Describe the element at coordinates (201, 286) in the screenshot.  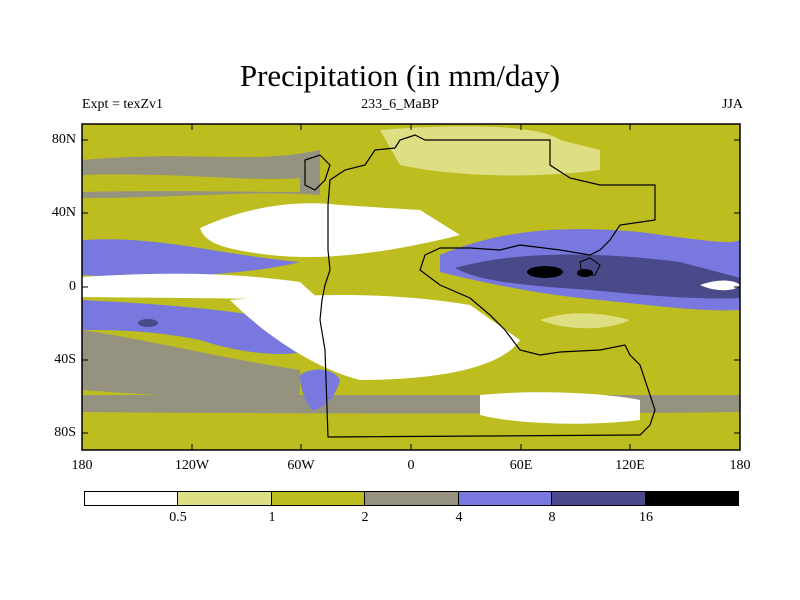
I see `equatorial-dry-zone` at that location.